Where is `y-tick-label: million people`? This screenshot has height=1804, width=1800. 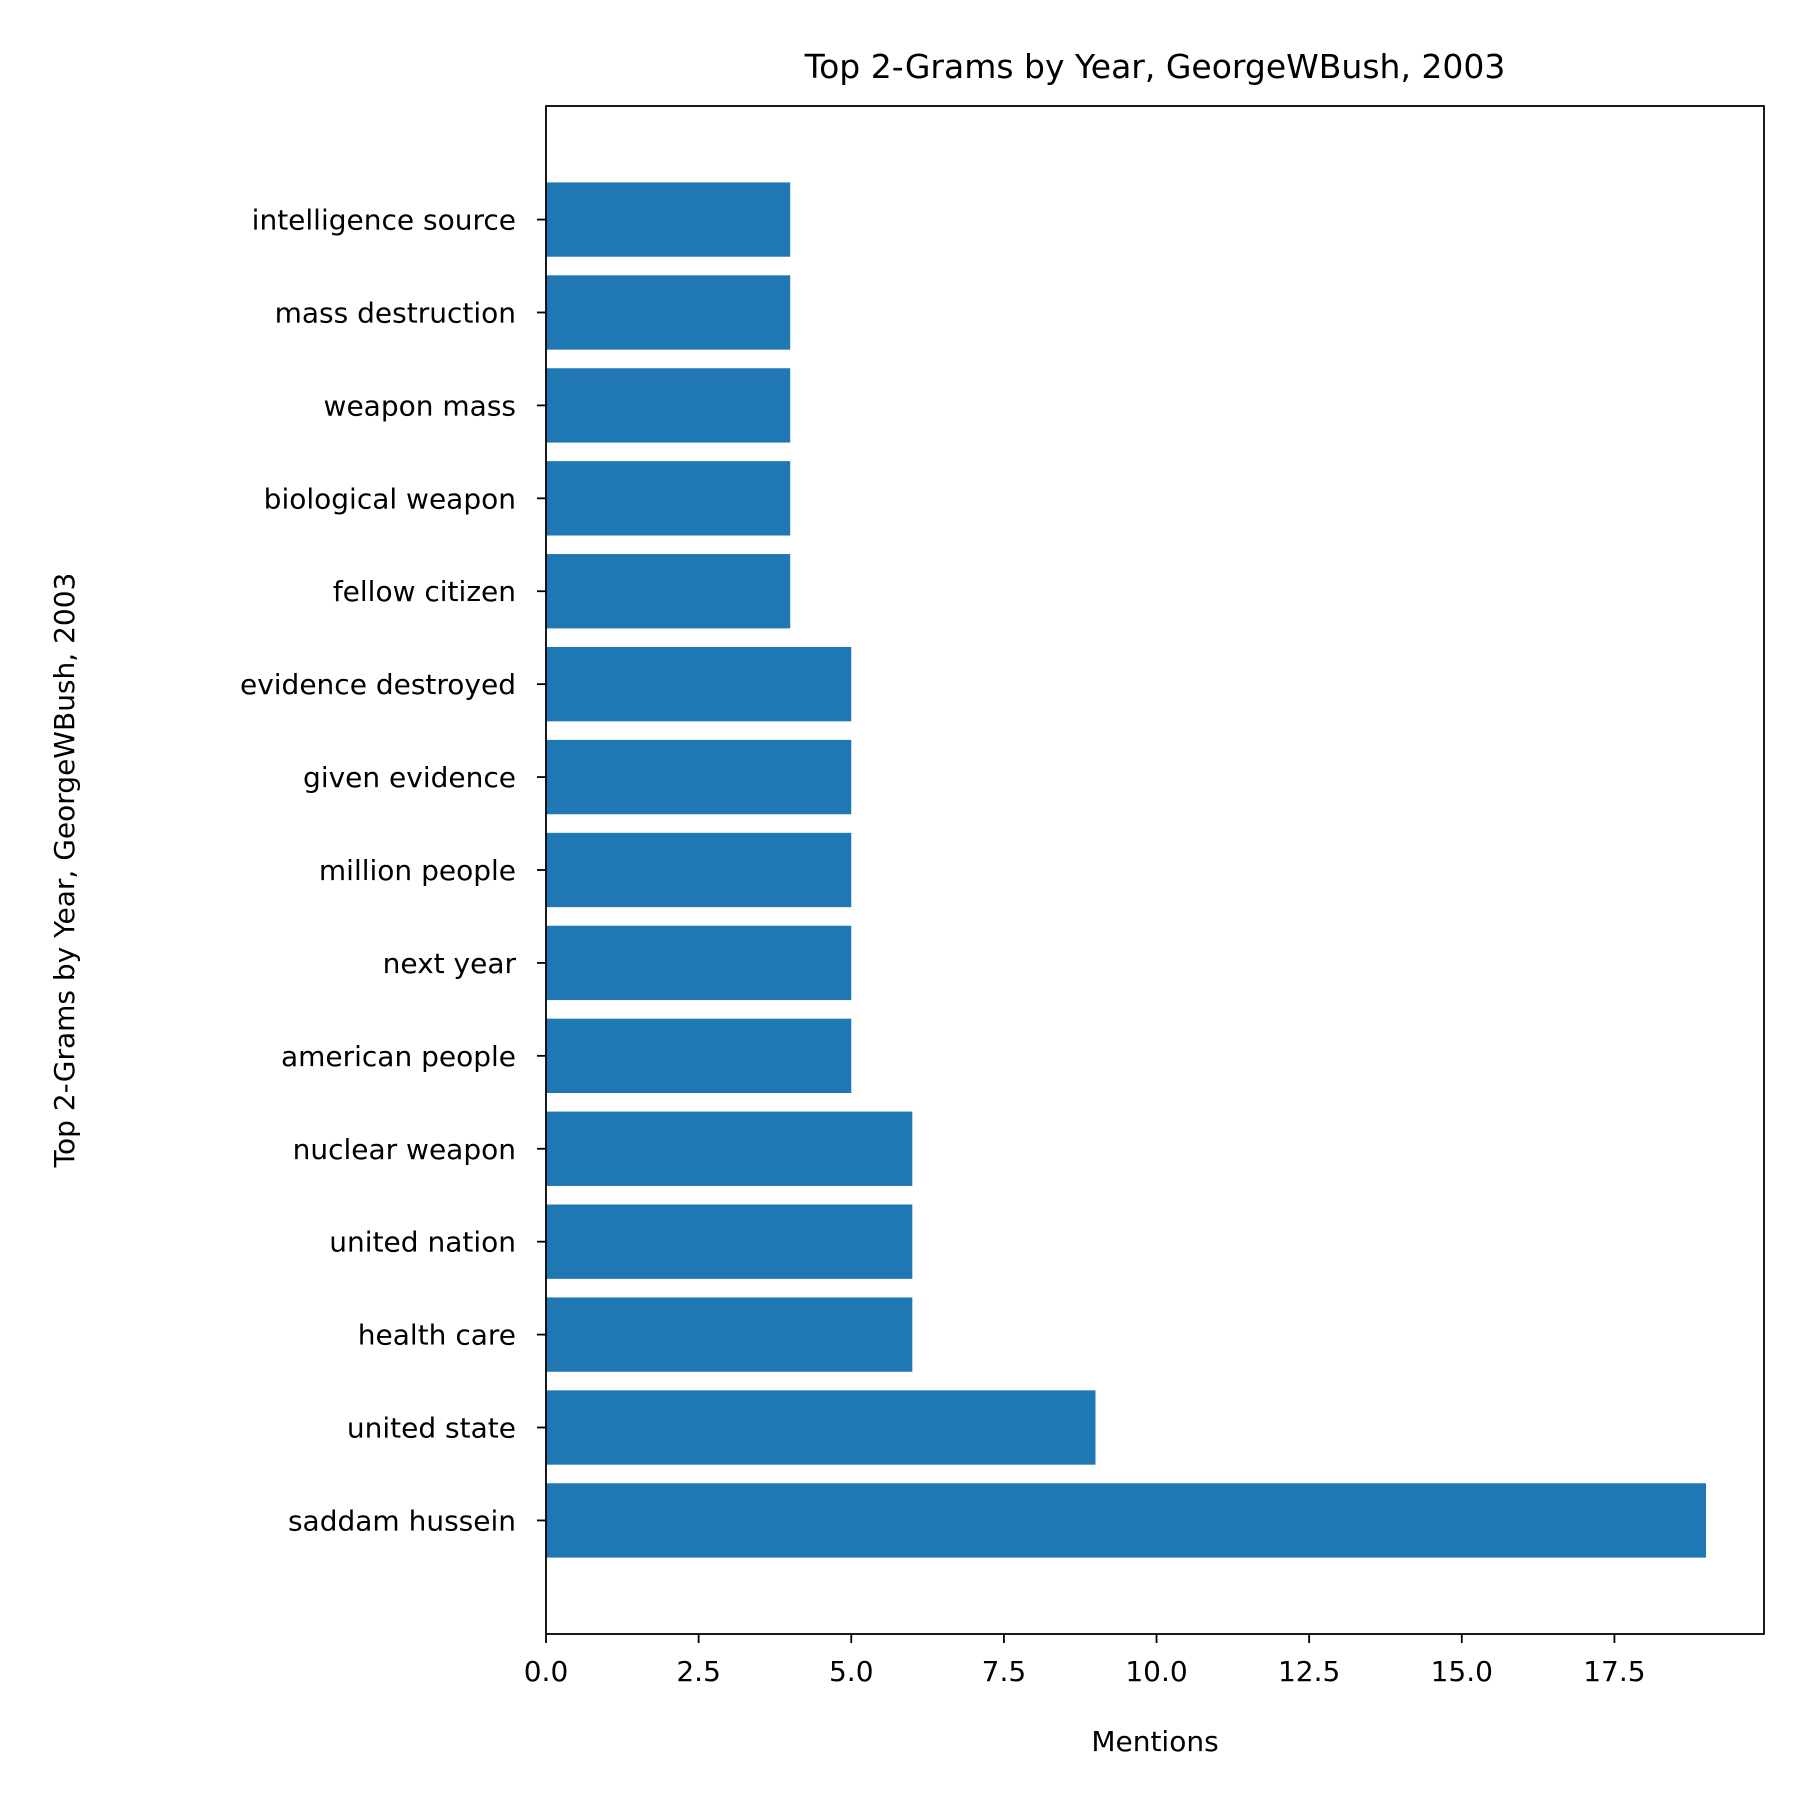 y-tick-label: million people is located at coordinates (417, 870).